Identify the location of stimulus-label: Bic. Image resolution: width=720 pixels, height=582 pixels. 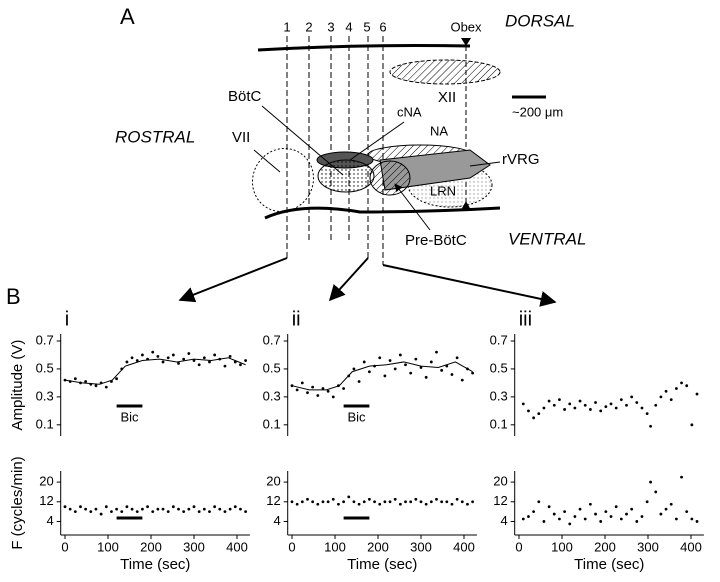
(356, 416).